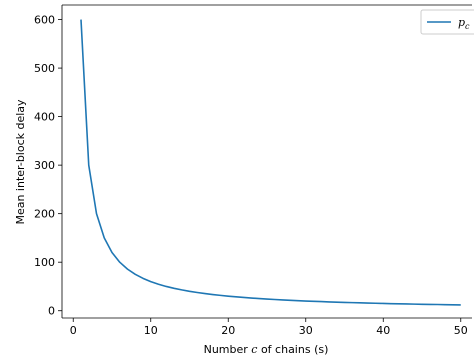 Image resolution: width=474 pixels, height=358 pixels. What do you see at coordinates (44, 262) in the screenshot?
I see `y-tick-label: 100` at bounding box center [44, 262].